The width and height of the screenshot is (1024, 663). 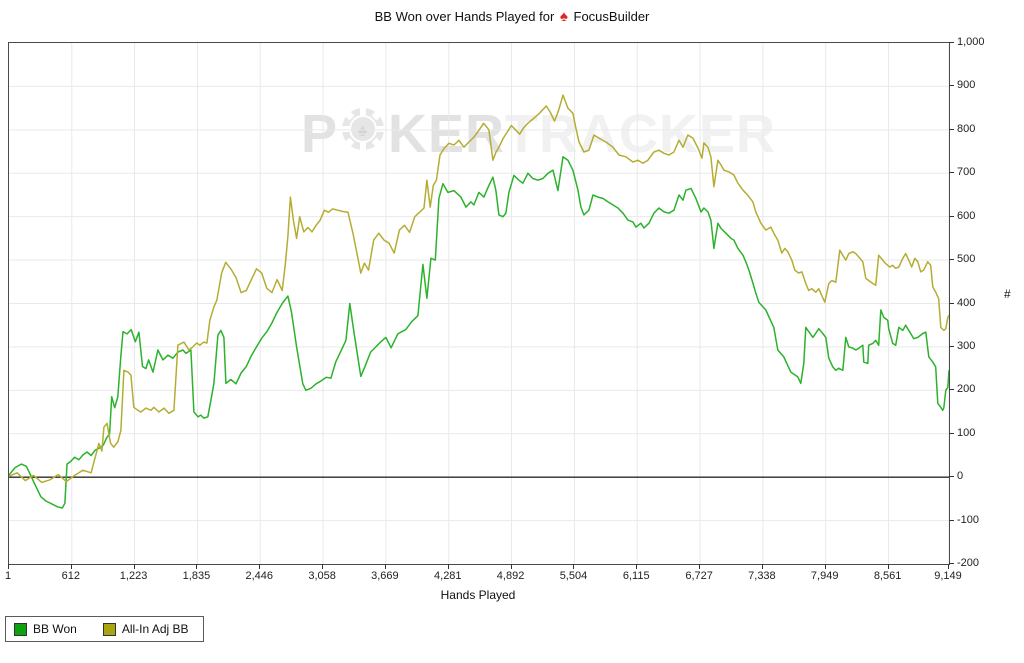 I want to click on red-spade-icon: ♠, so click(x=563, y=16).